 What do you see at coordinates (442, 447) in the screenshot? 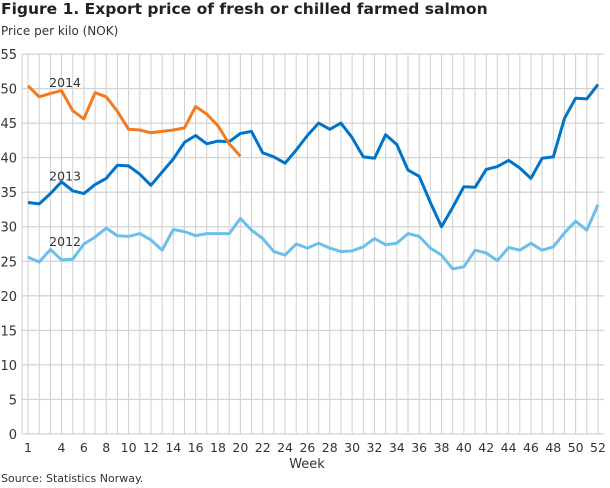
I see `x-tick-label: 38` at bounding box center [442, 447].